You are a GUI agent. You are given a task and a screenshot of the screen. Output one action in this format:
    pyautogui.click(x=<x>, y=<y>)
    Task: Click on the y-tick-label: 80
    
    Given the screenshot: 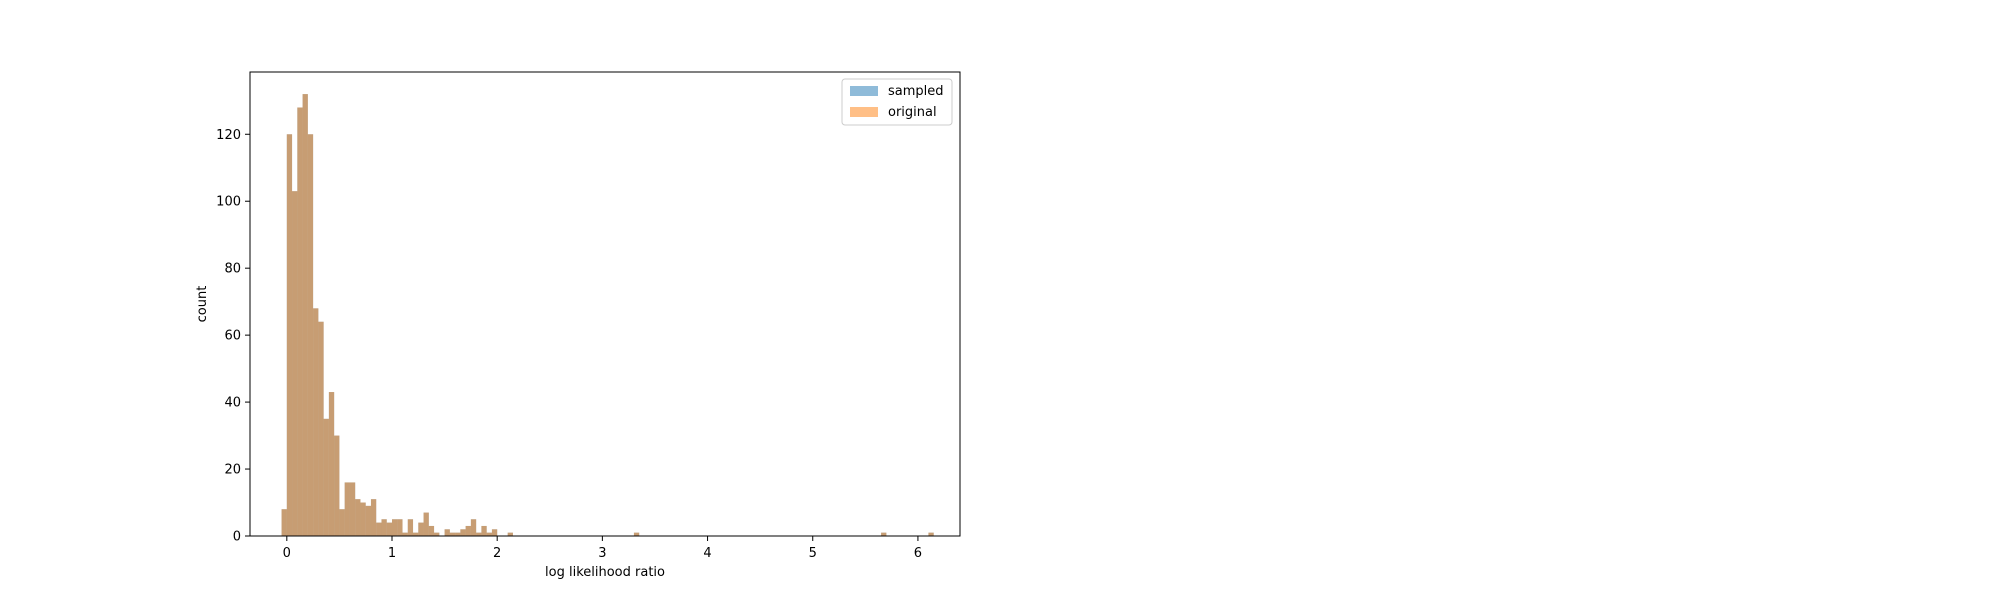 What is the action you would take?
    pyautogui.click(x=232, y=269)
    